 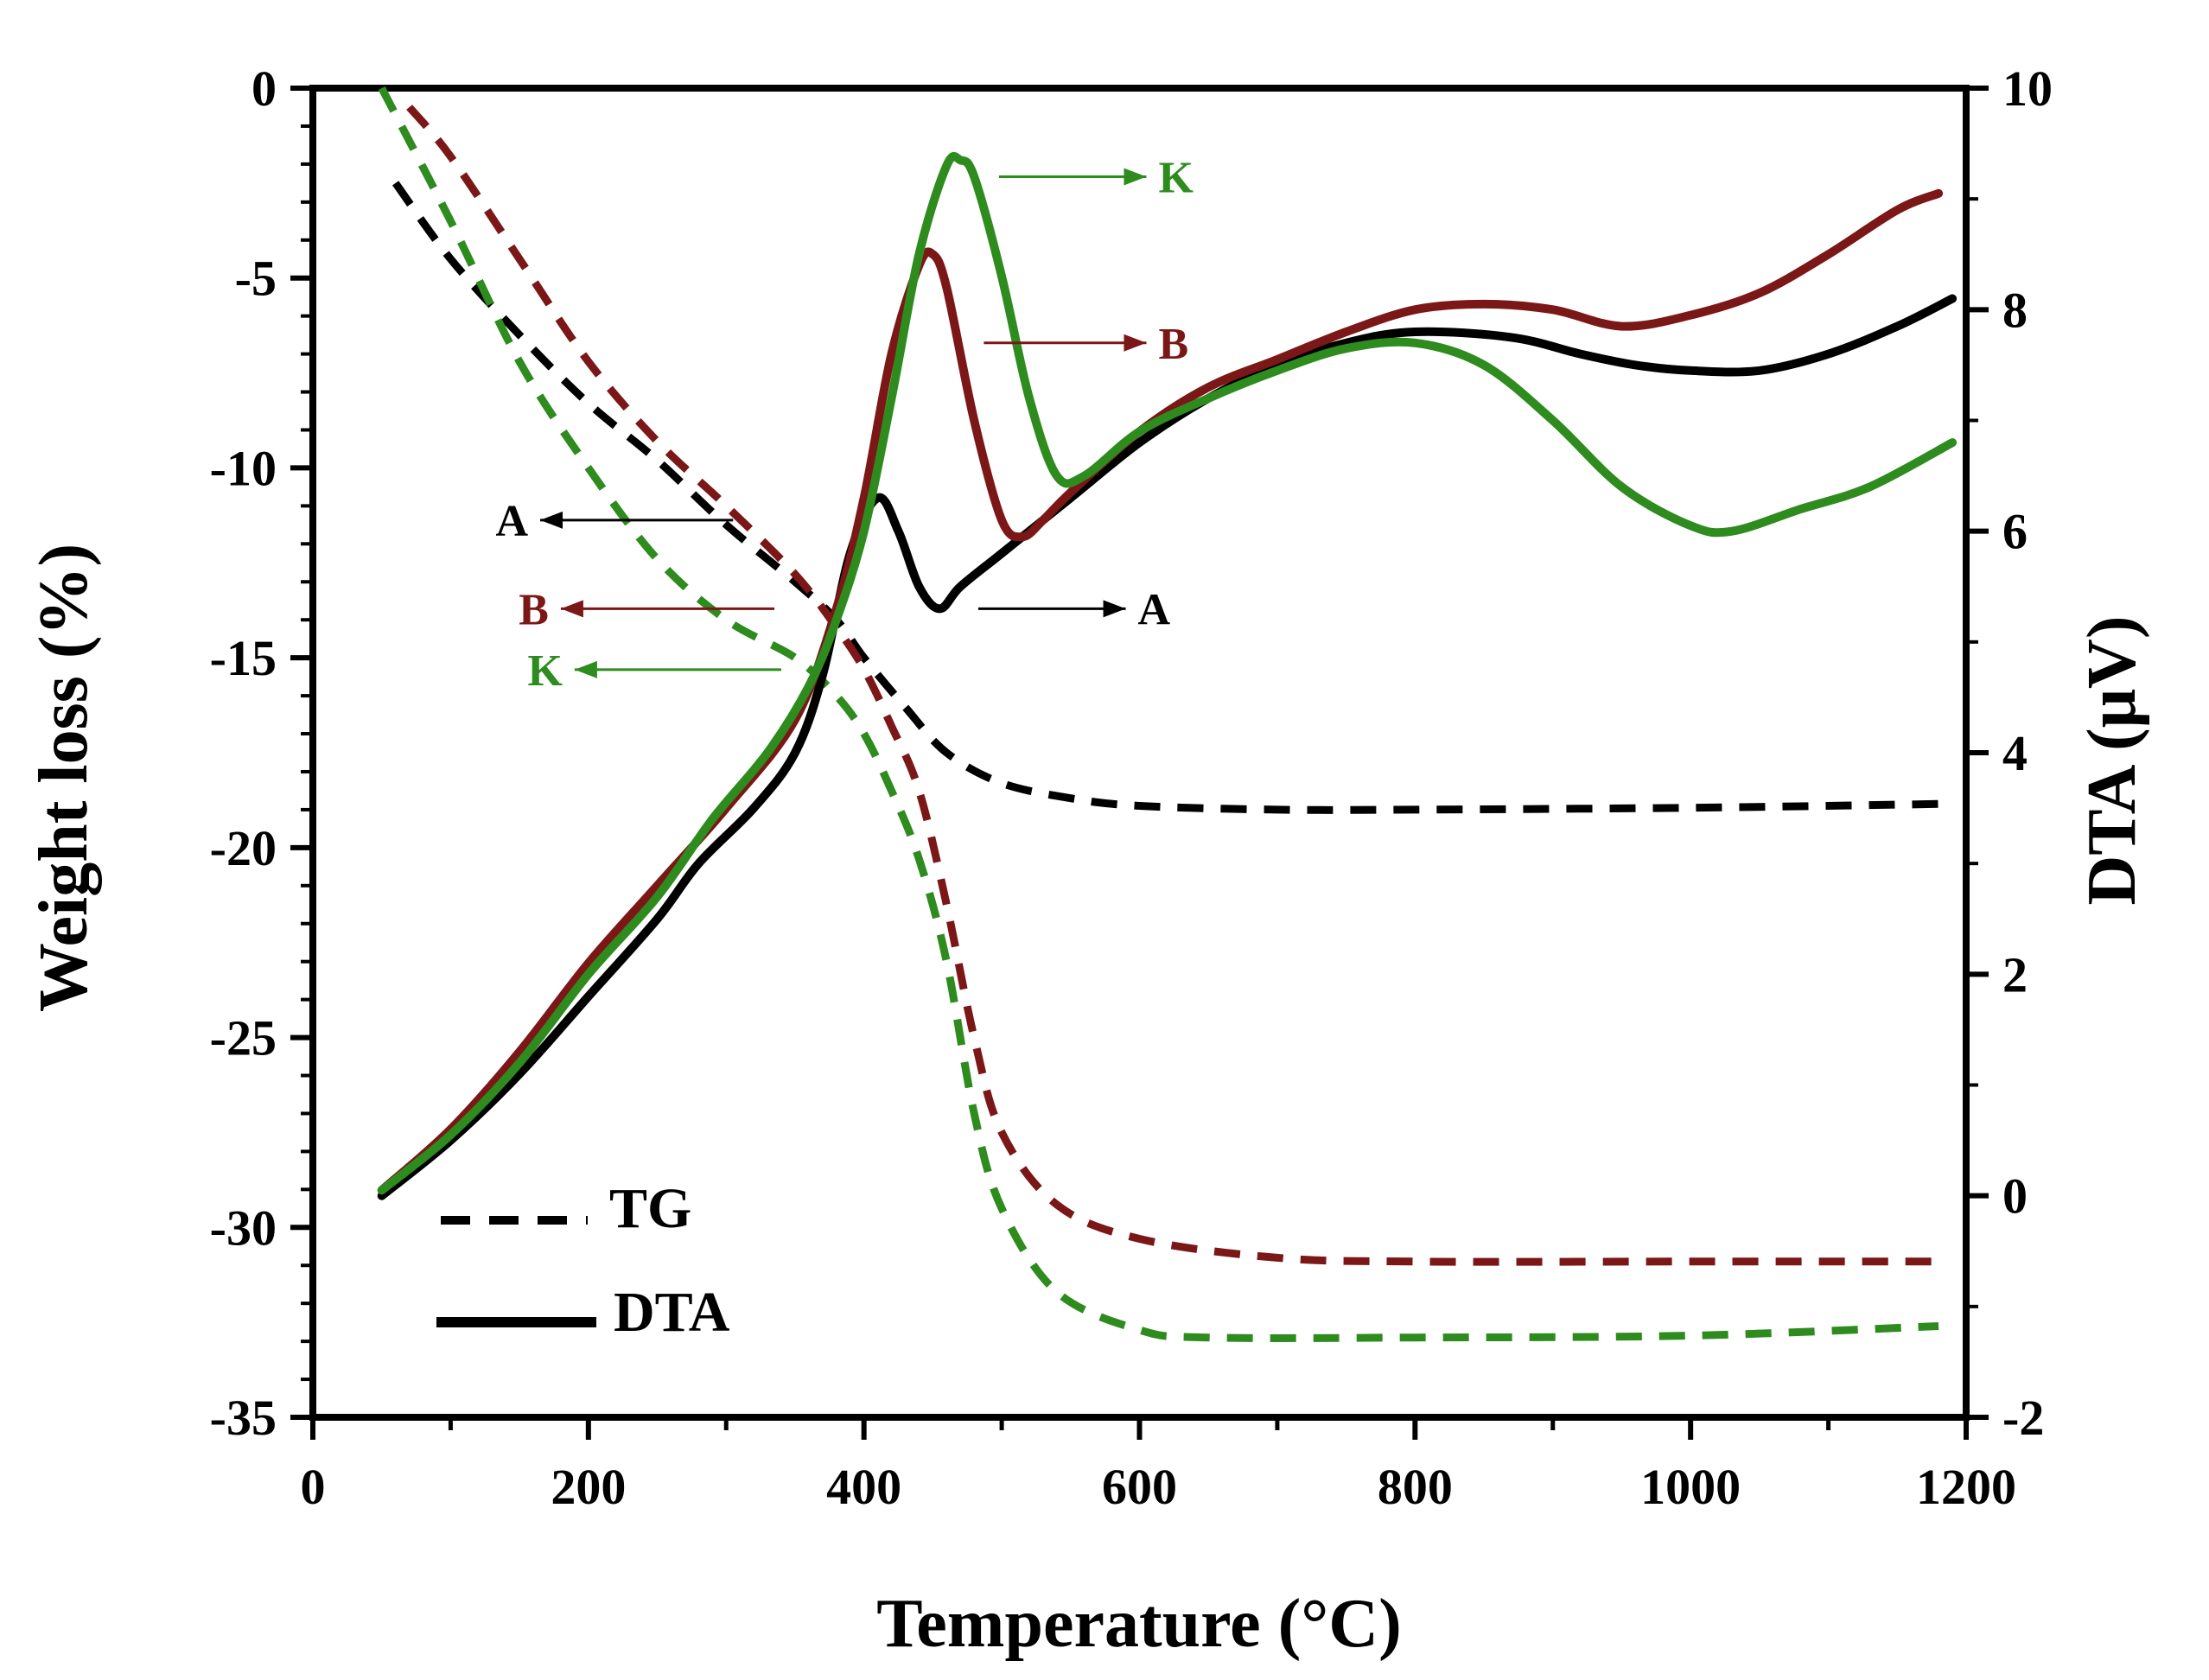 What do you see at coordinates (2015, 532) in the screenshot?
I see `right-y-tick-label: 6` at bounding box center [2015, 532].